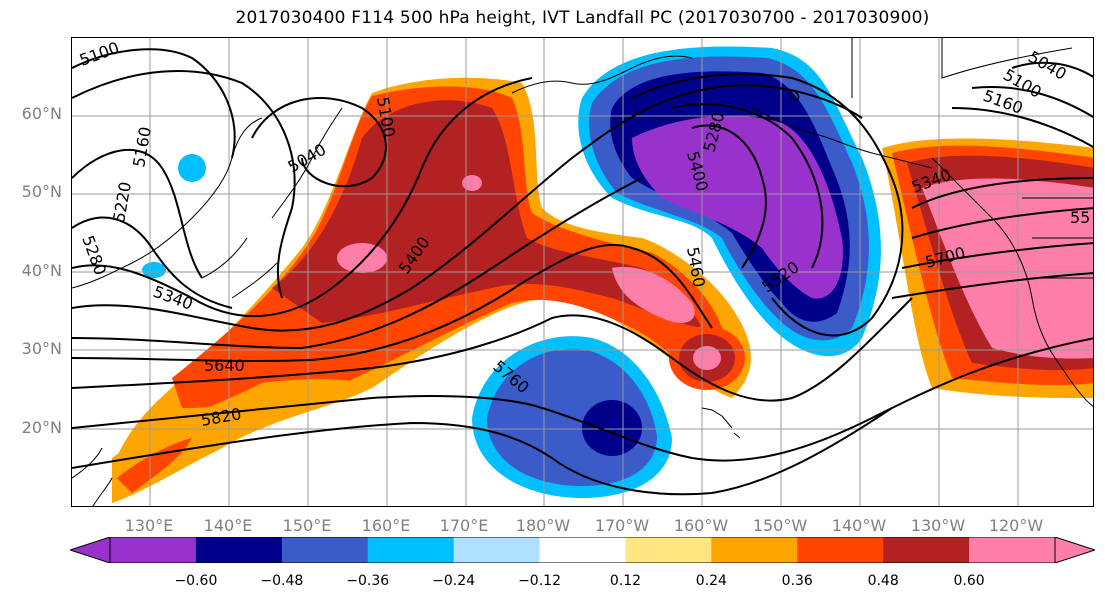 The width and height of the screenshot is (1105, 601). I want to click on lon-label: 170°W, so click(622, 525).